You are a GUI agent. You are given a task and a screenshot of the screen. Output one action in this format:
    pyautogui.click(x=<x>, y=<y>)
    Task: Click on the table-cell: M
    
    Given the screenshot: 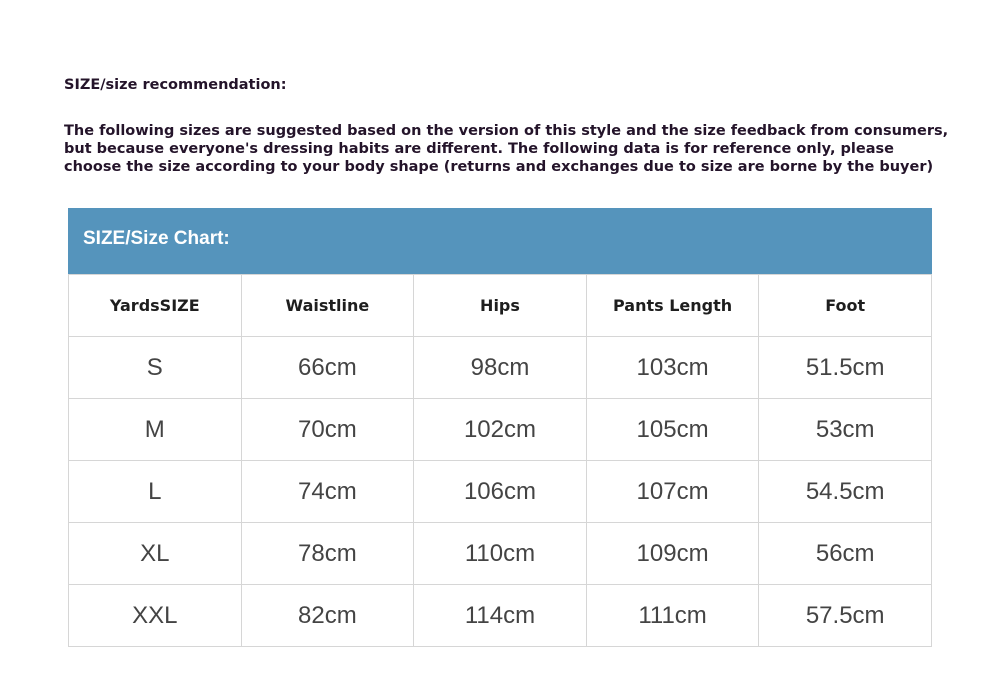 What is the action you would take?
    pyautogui.click(x=155, y=429)
    